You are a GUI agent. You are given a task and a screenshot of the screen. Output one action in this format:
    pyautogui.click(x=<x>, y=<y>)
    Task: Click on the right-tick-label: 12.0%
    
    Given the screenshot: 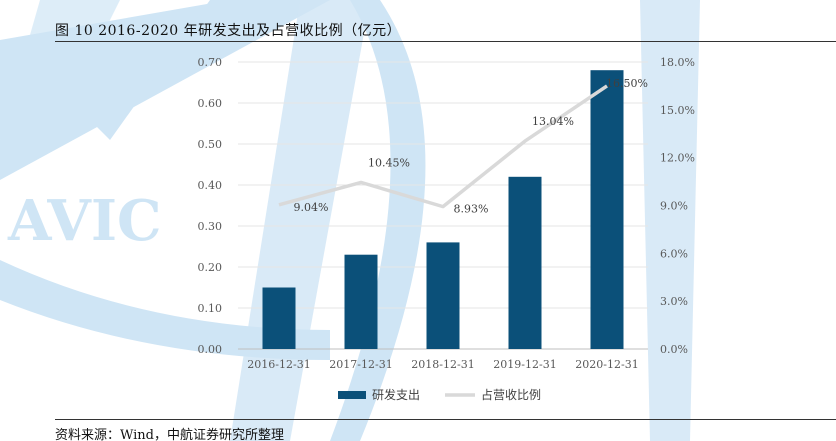 What is the action you would take?
    pyautogui.click(x=677, y=158)
    